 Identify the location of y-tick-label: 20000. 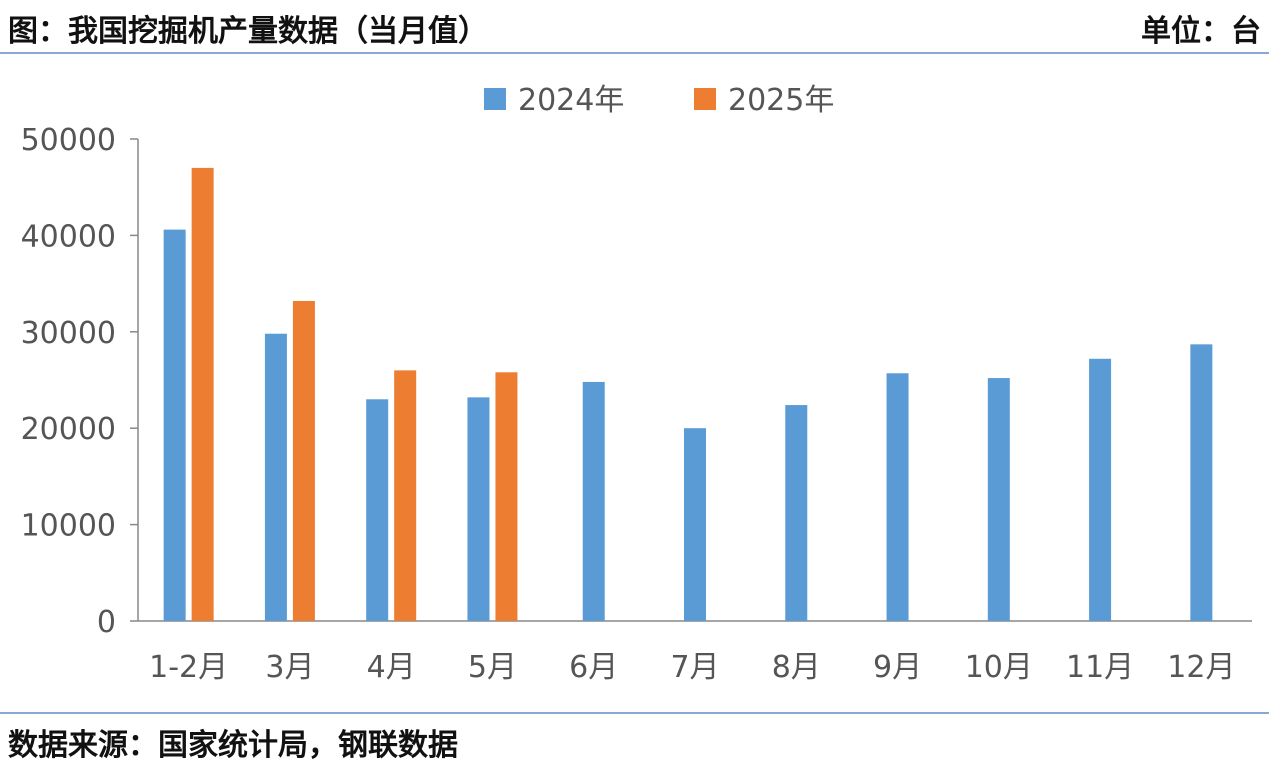
(68, 429).